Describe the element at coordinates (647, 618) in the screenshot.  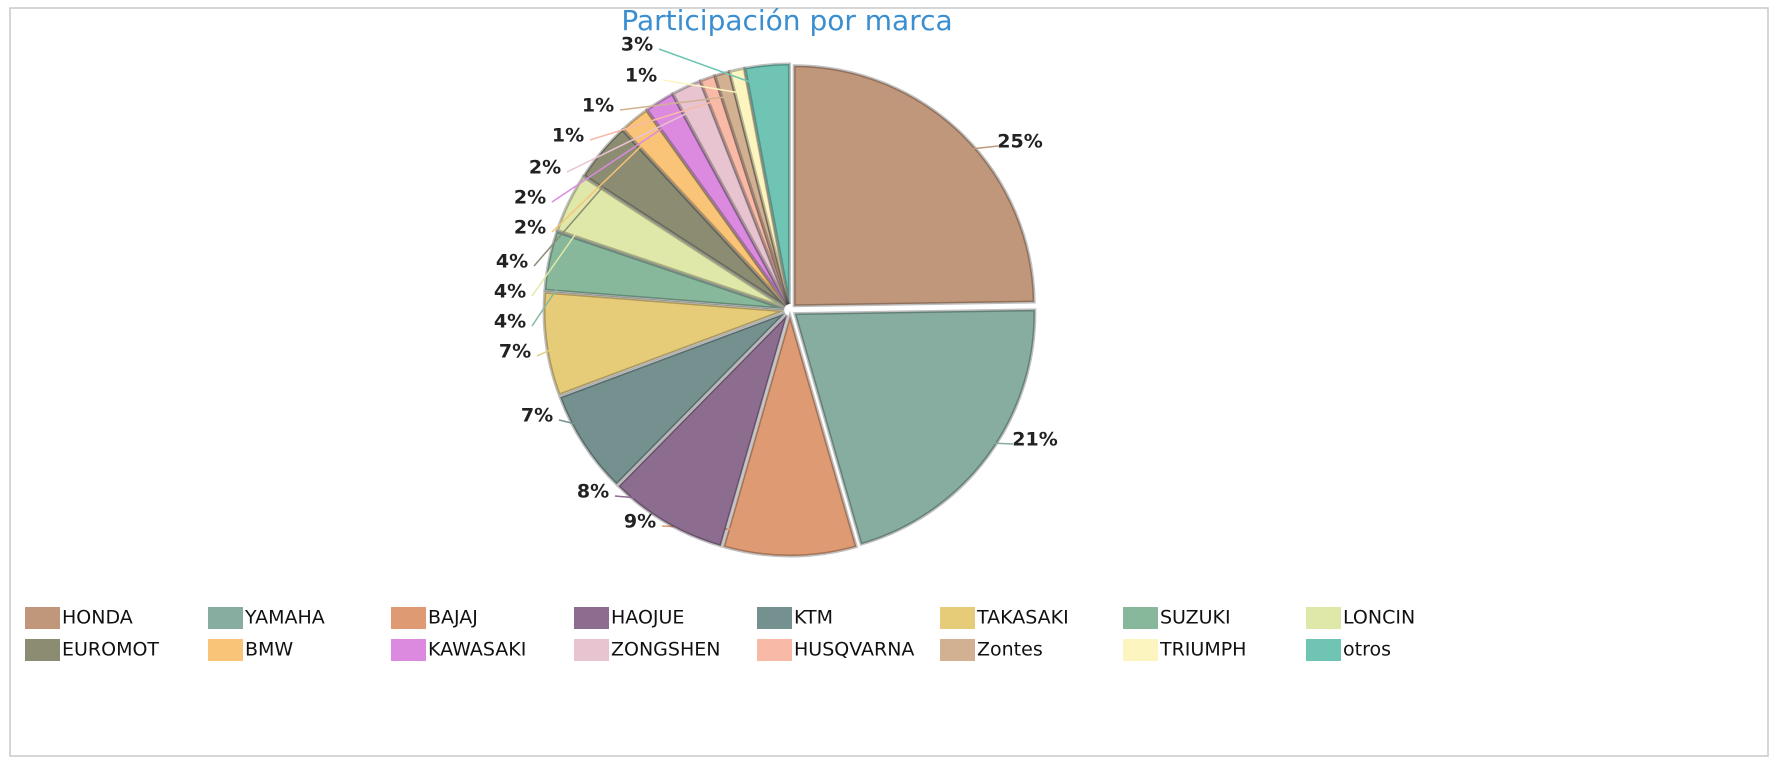
I see `legend-label: HAOJUE` at that location.